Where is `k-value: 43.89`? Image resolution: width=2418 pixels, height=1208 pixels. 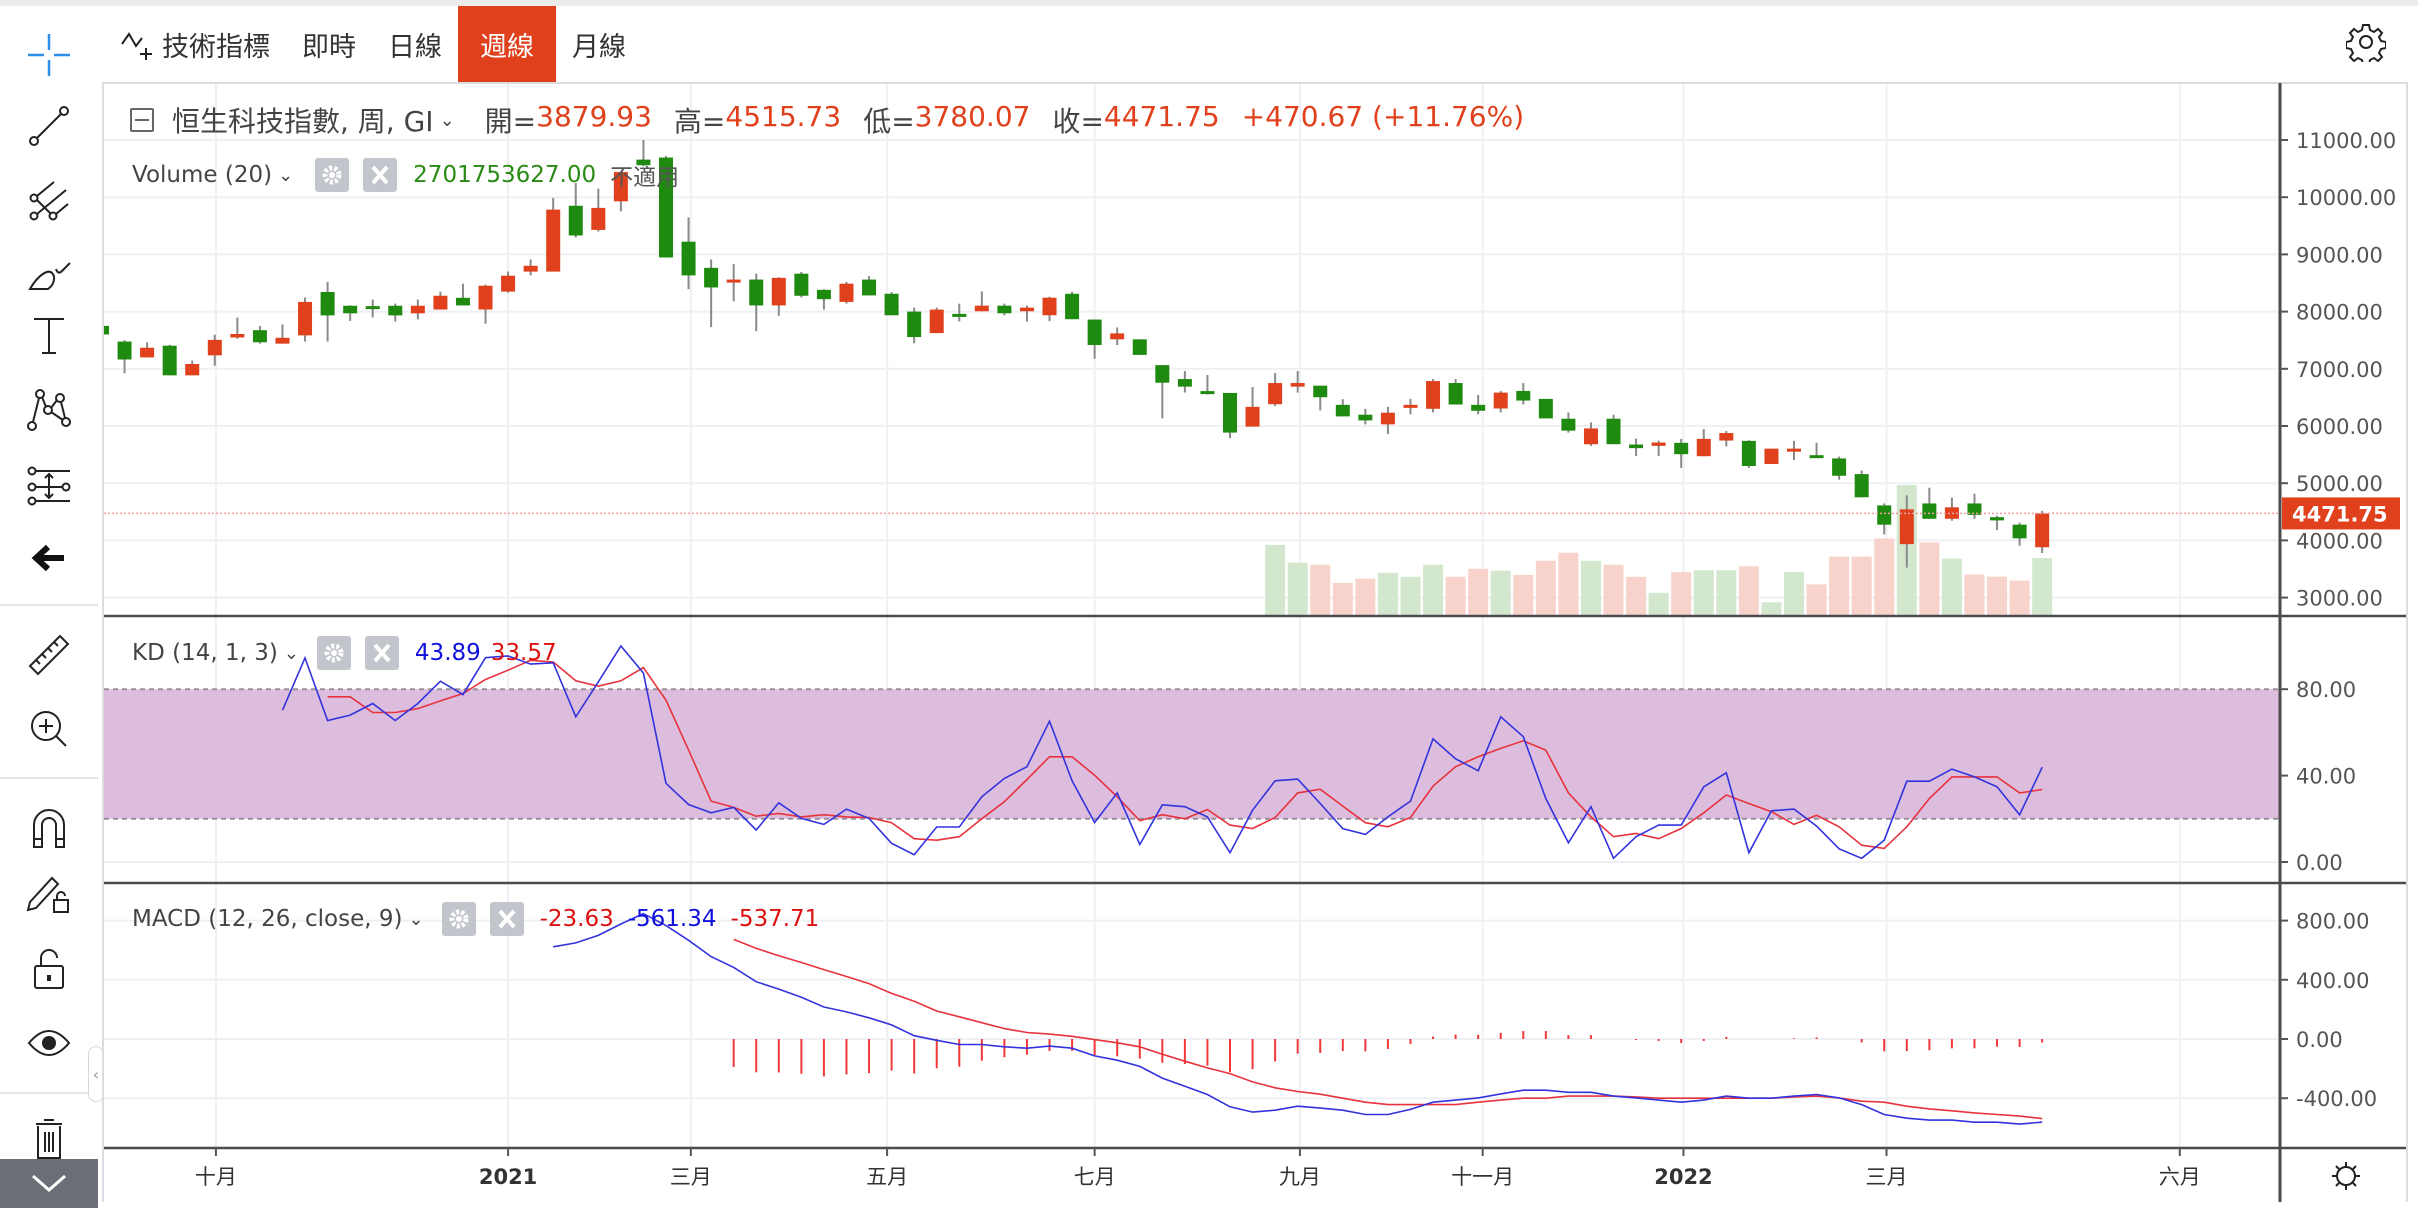
k-value: 43.89 is located at coordinates (447, 653).